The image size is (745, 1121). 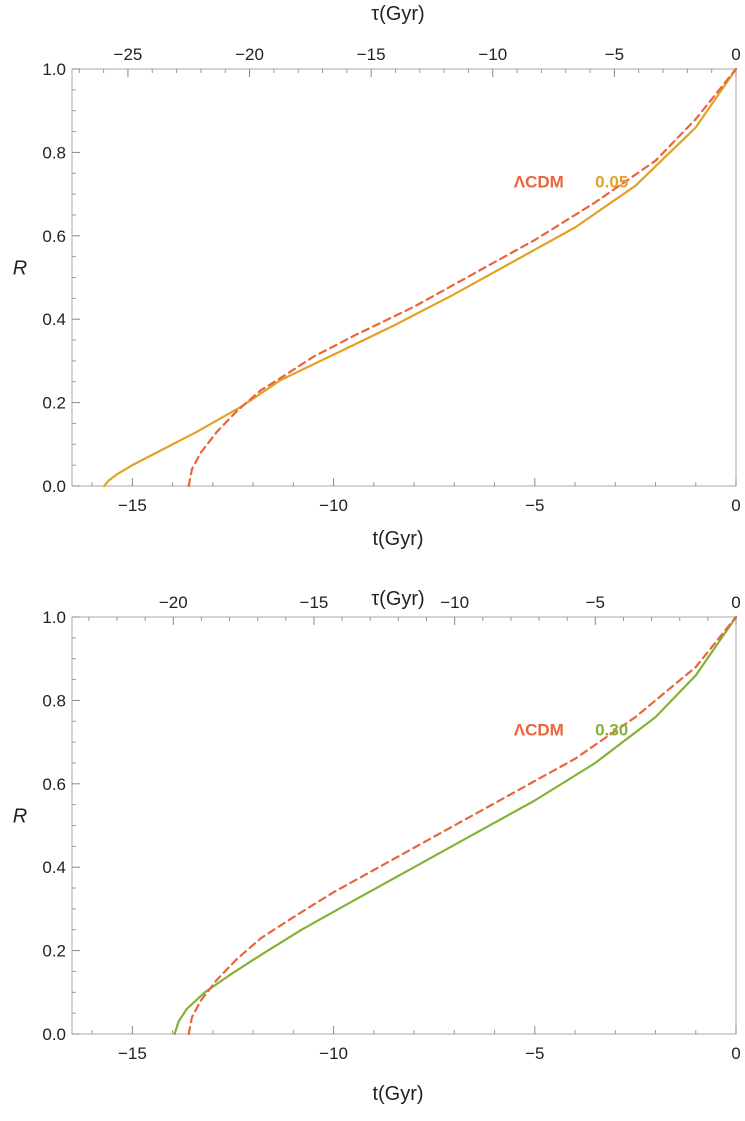 I want to click on series-annotation: 0.05, so click(x=611, y=182).